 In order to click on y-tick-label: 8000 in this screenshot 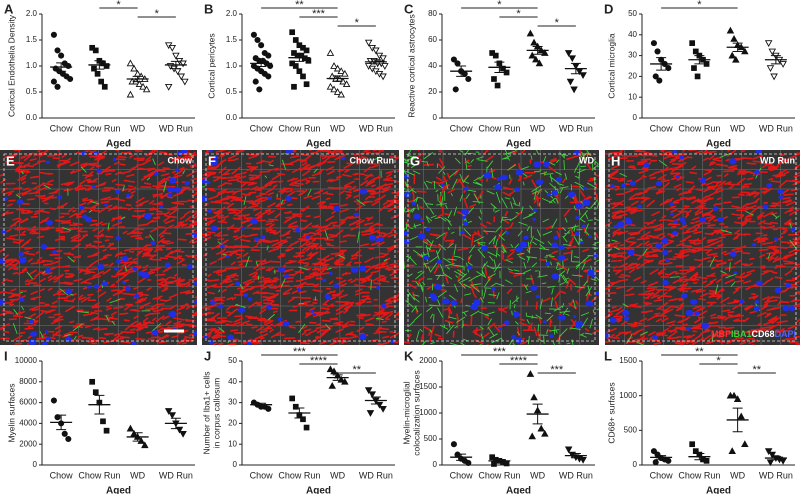, I will do `click(28, 381)`.